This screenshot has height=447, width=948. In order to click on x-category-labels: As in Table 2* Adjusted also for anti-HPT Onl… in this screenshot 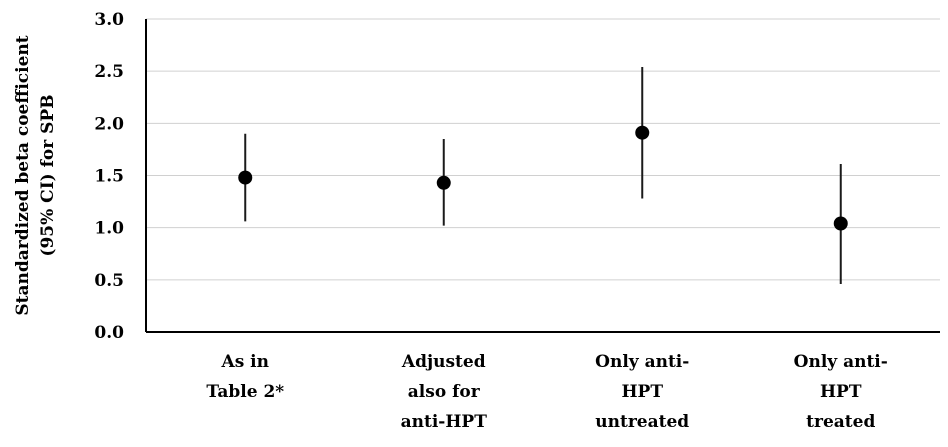, I will do `click(547, 392)`.